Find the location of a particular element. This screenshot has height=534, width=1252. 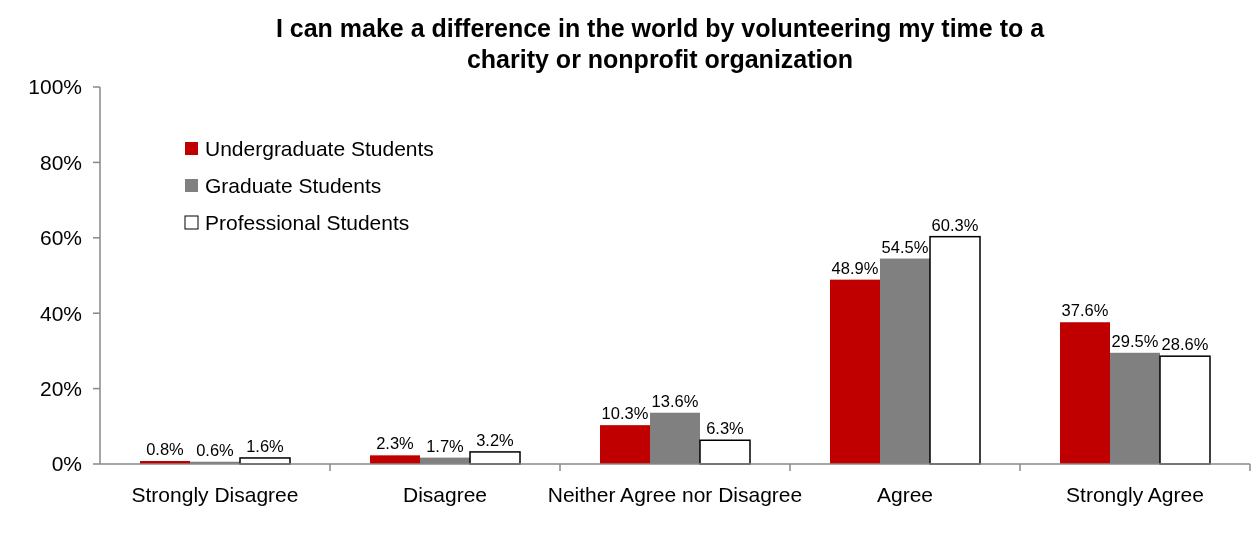

data-label: 0.8% is located at coordinates (165, 448).